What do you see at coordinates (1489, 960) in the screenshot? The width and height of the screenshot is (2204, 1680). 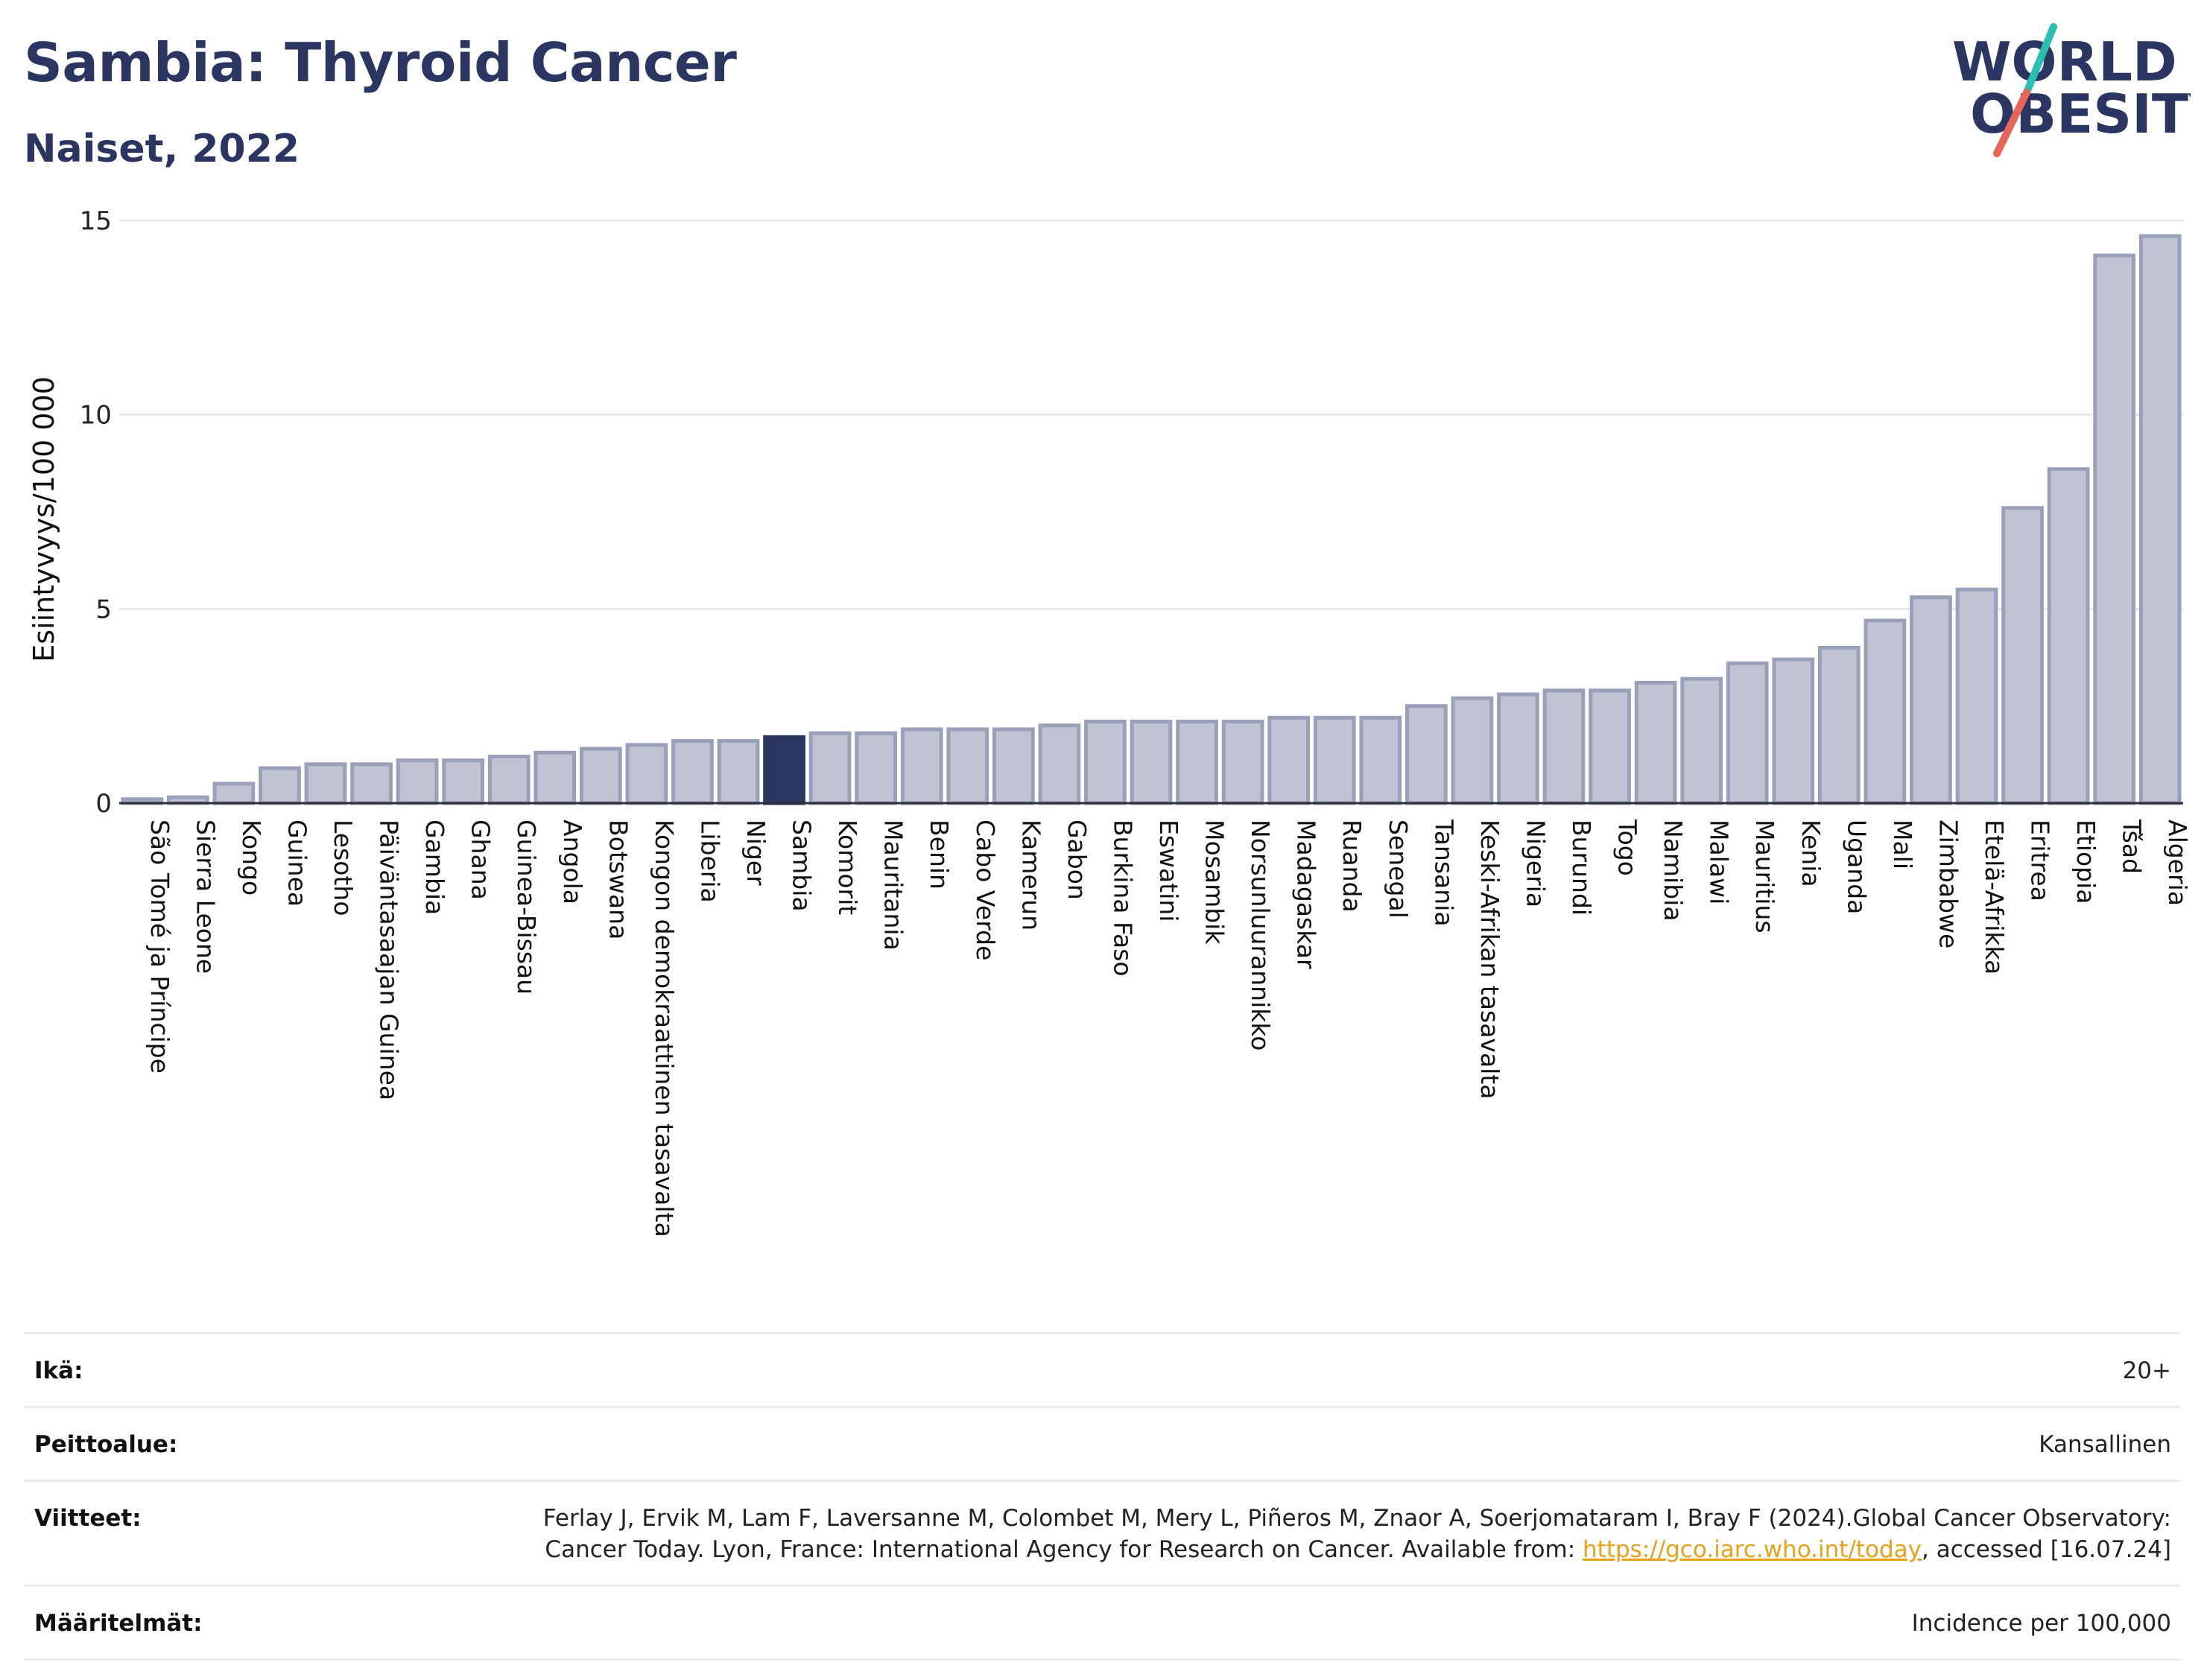 I see `x-tick-label: Keski-Afrikan tasavalta` at bounding box center [1489, 960].